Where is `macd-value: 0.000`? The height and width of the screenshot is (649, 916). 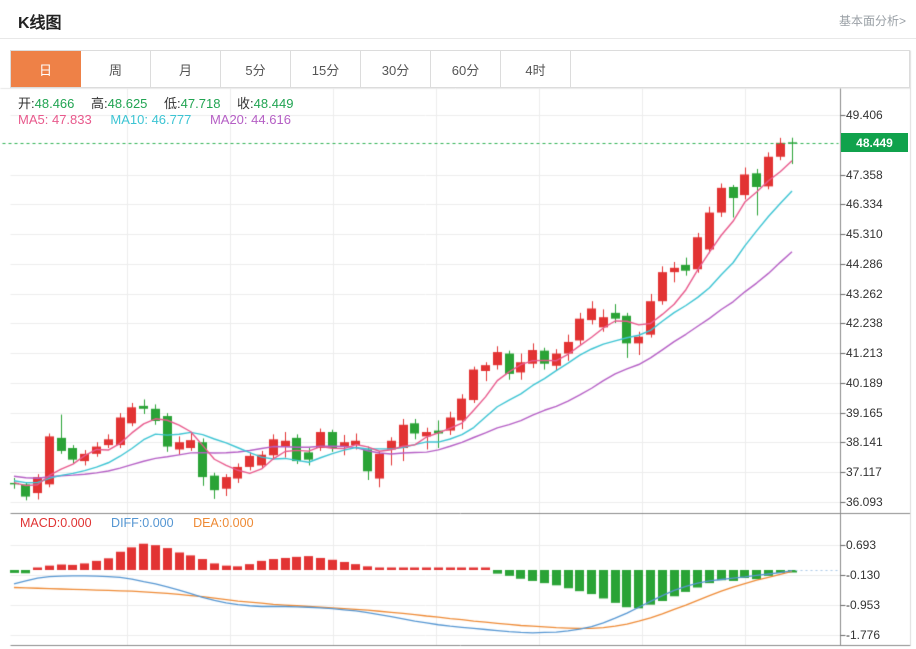 macd-value: 0.000 is located at coordinates (76, 523).